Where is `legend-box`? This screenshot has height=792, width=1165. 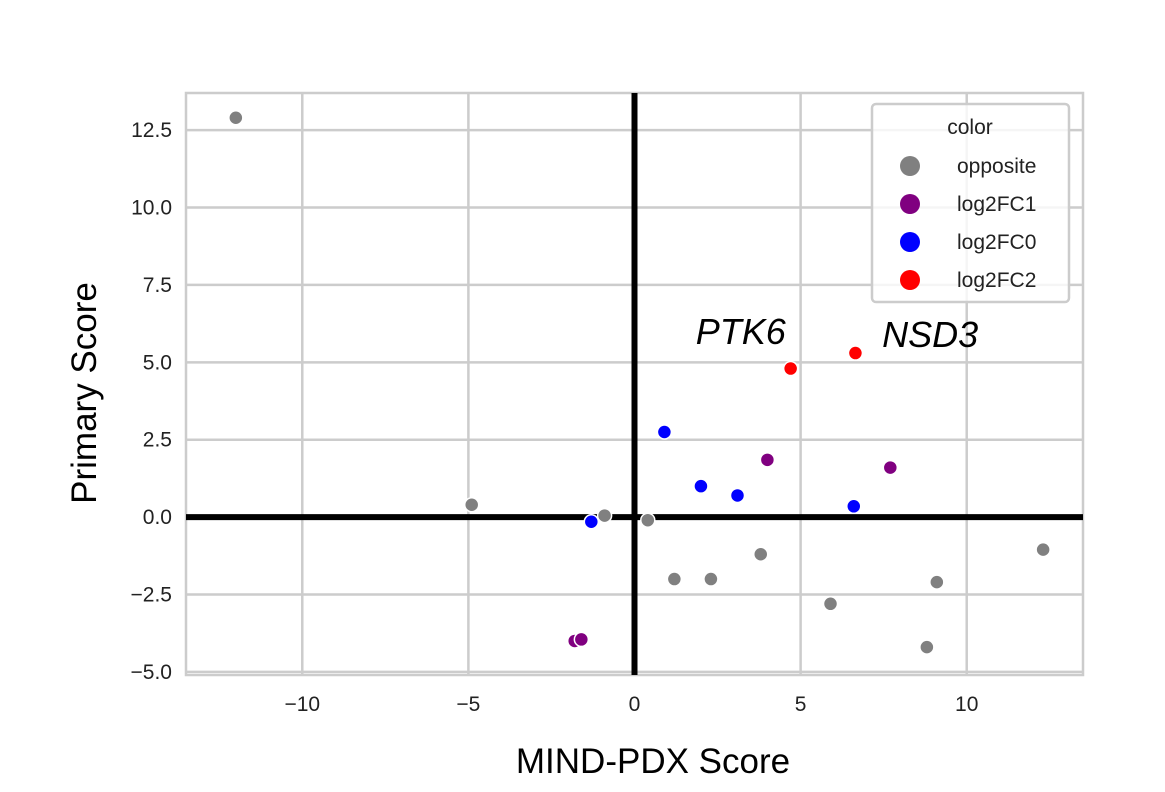 legend-box is located at coordinates (970, 203).